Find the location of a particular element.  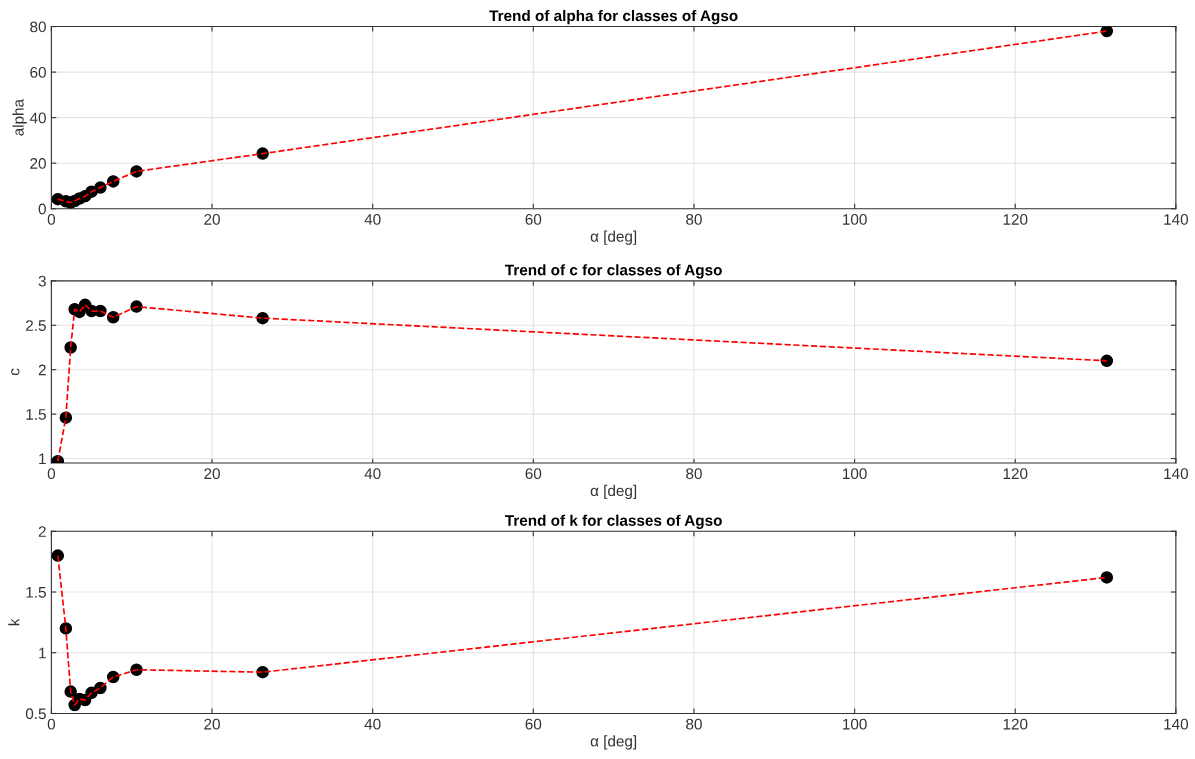

y-tick-label: 60 is located at coordinates (38, 72).